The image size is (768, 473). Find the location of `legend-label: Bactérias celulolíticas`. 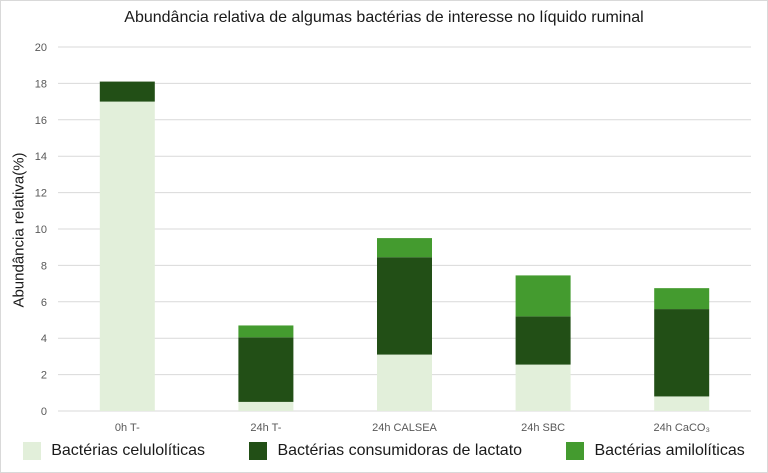

legend-label: Bactérias celulolíticas is located at coordinates (128, 450).